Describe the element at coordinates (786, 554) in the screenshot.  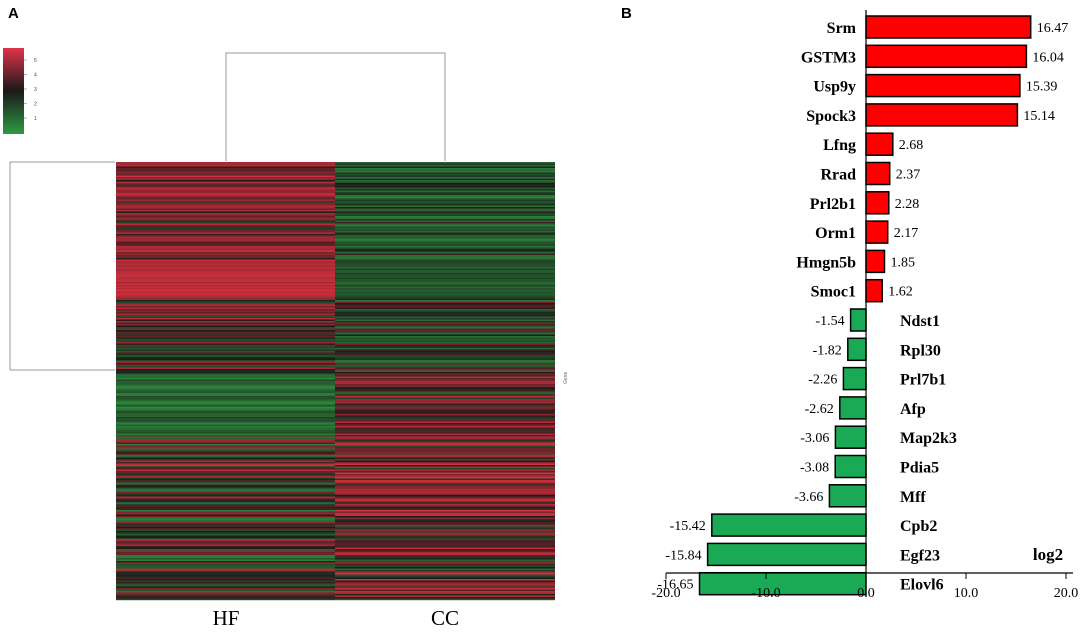
I see `bar-egf23` at that location.